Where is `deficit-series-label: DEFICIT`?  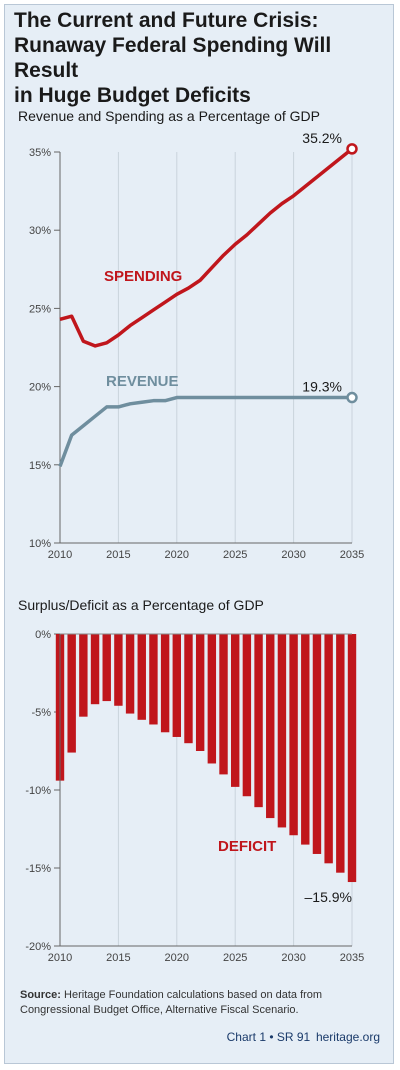 deficit-series-label: DEFICIT is located at coordinates (247, 846).